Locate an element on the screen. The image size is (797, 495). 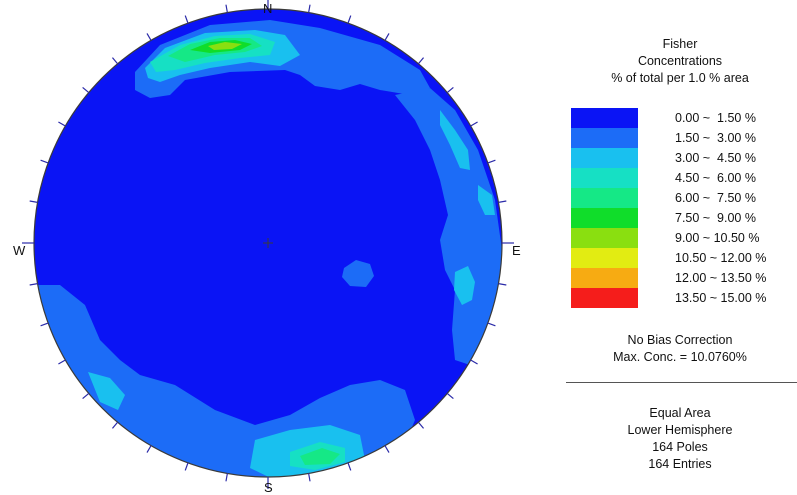
contour-band-high is located at coordinates (320, 456).